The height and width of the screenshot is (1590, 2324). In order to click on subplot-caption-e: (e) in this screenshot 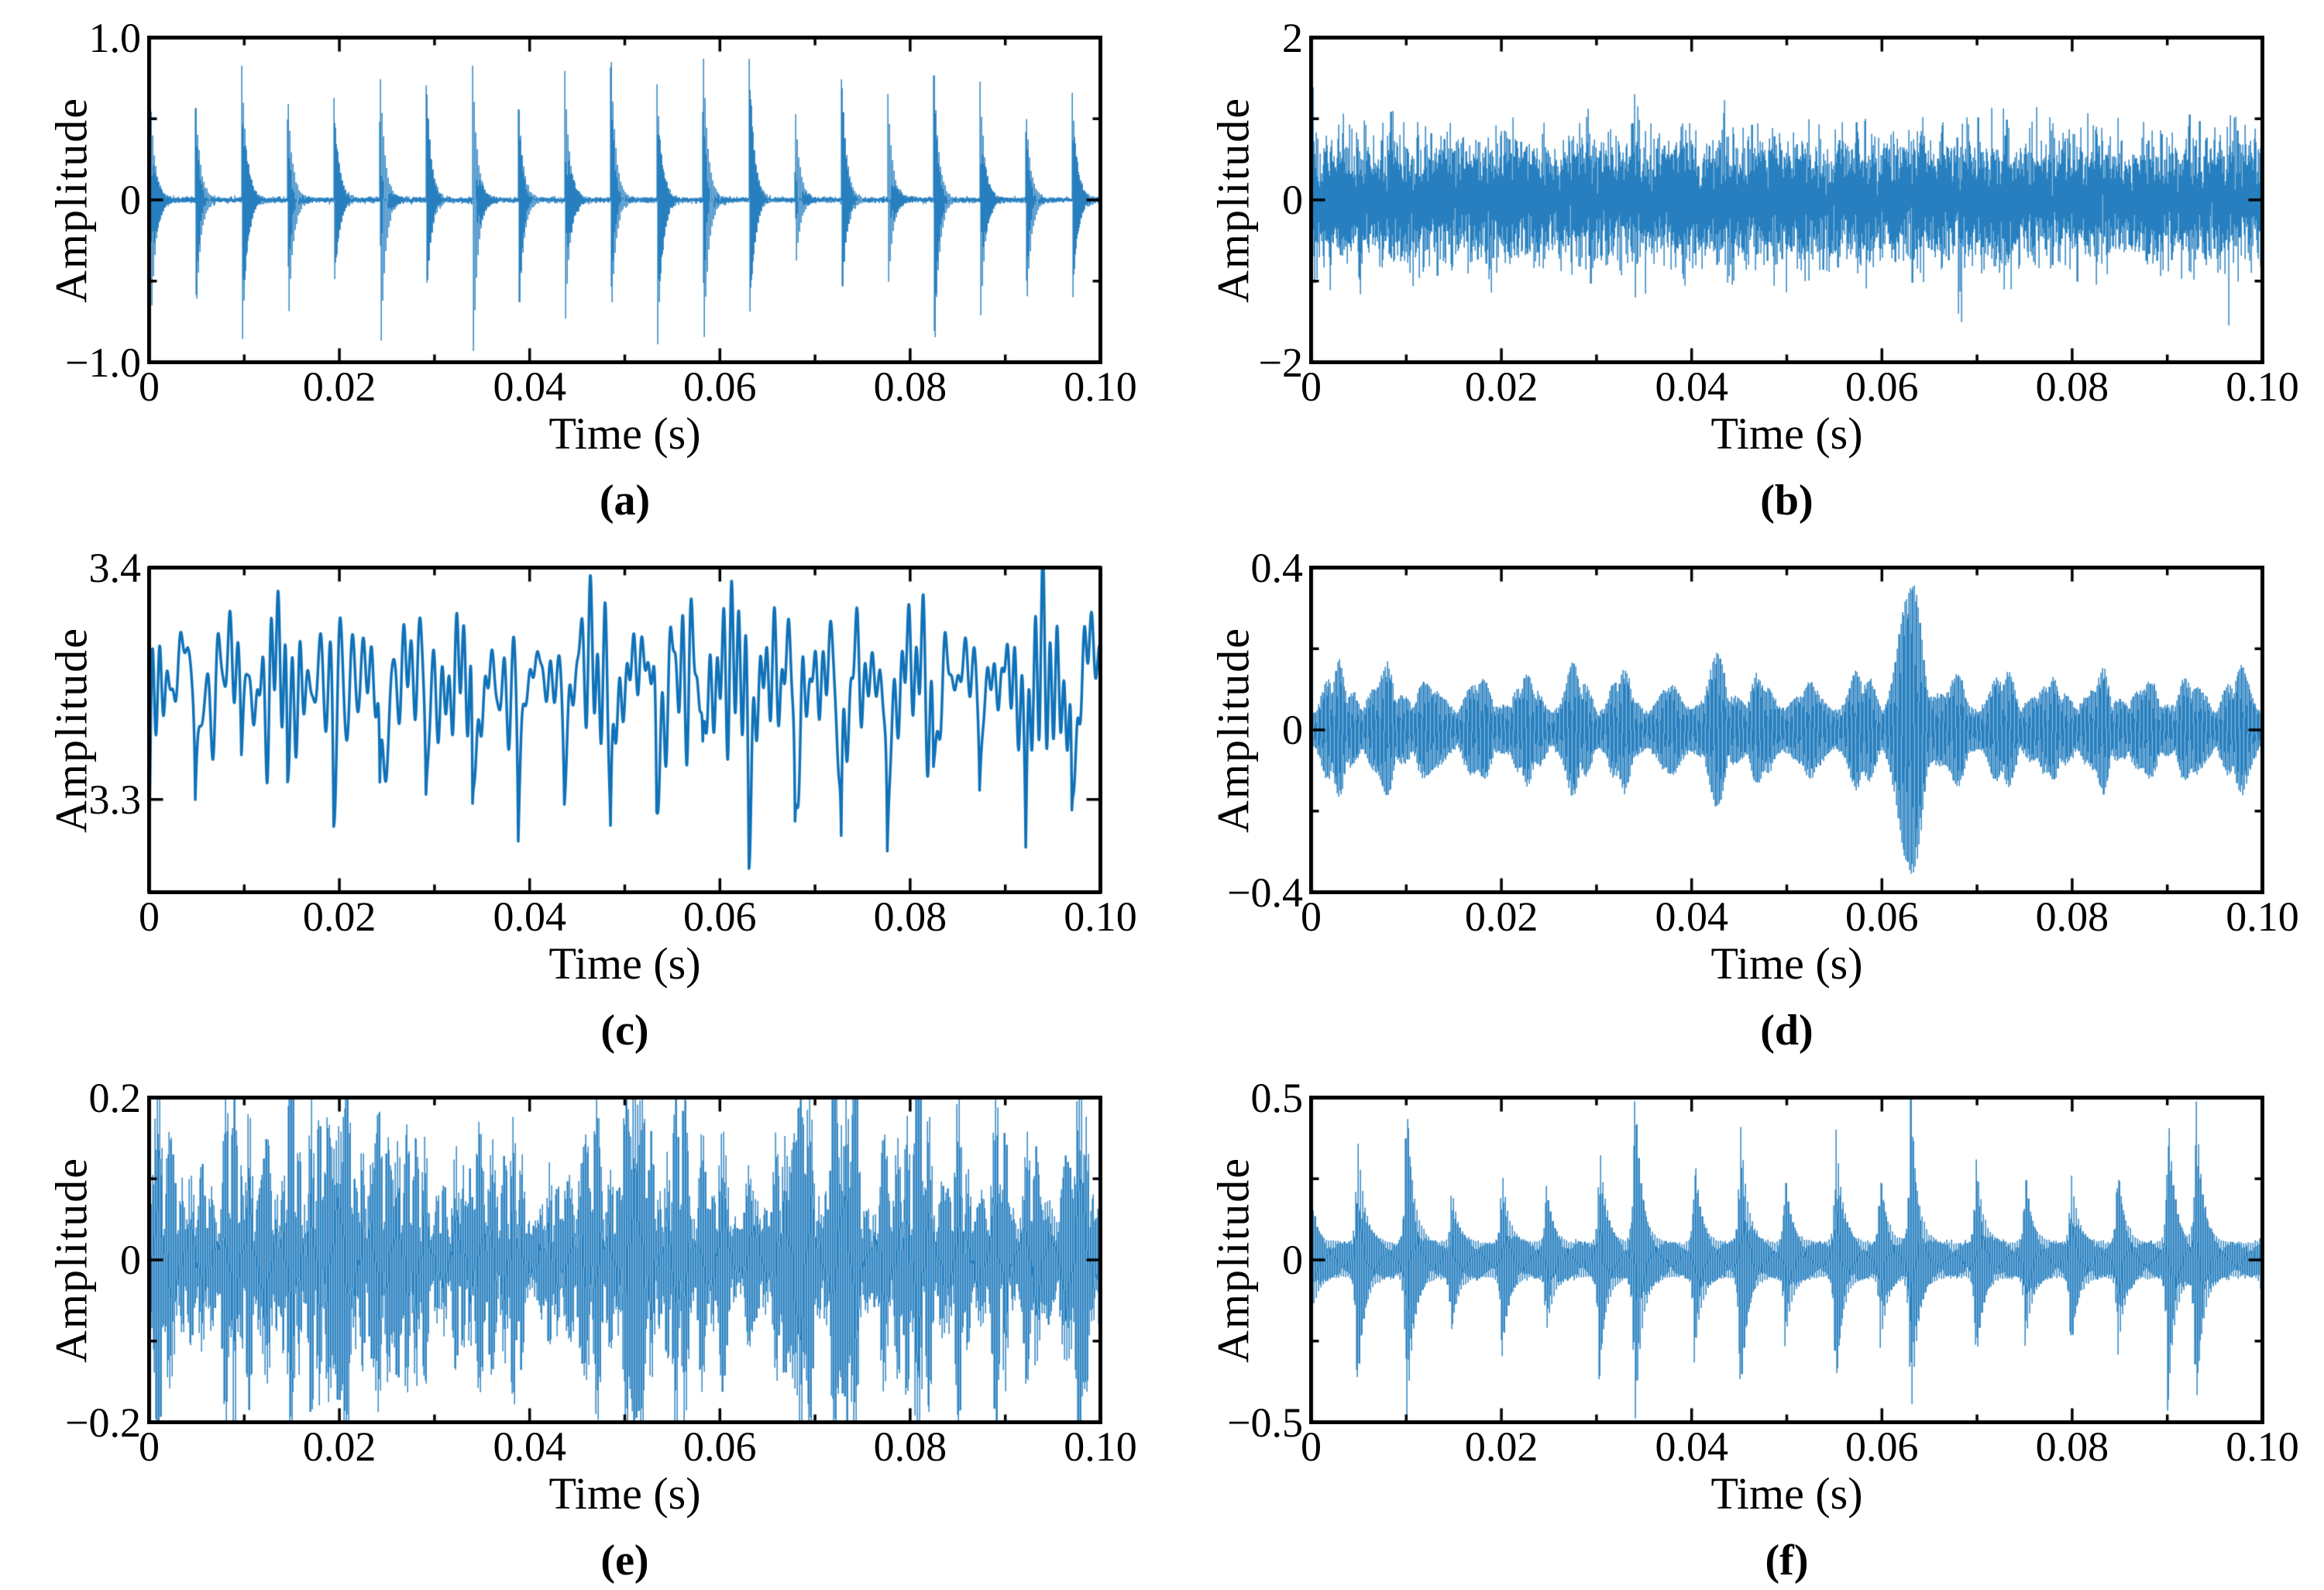, I will do `click(624, 1561)`.